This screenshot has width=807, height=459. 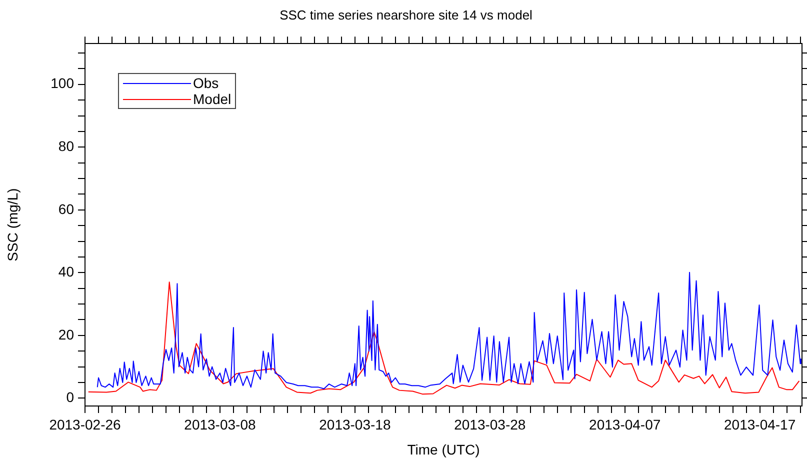 I want to click on x-tick-label: 2013-04-07, so click(x=625, y=424).